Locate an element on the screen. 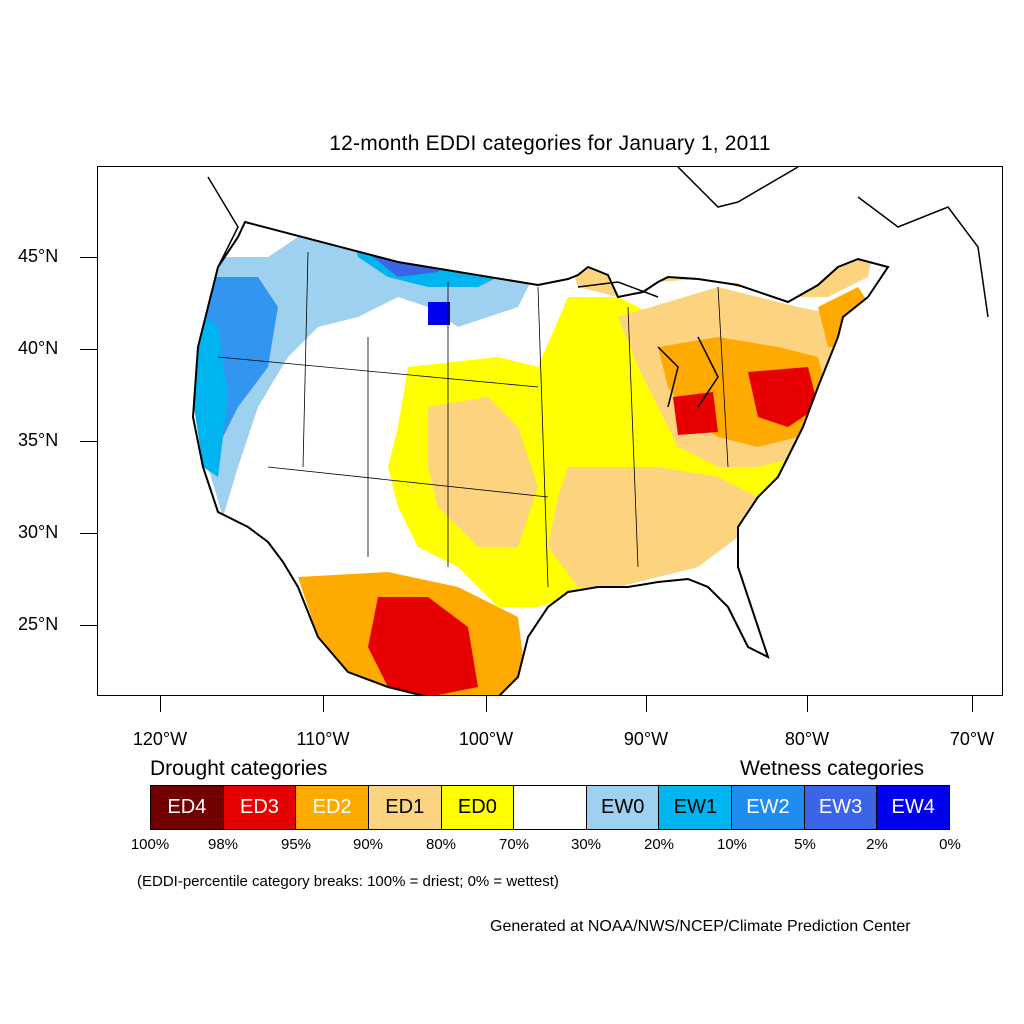 This screenshot has height=1024, width=1024. x-tick-label: 120°W is located at coordinates (160, 739).